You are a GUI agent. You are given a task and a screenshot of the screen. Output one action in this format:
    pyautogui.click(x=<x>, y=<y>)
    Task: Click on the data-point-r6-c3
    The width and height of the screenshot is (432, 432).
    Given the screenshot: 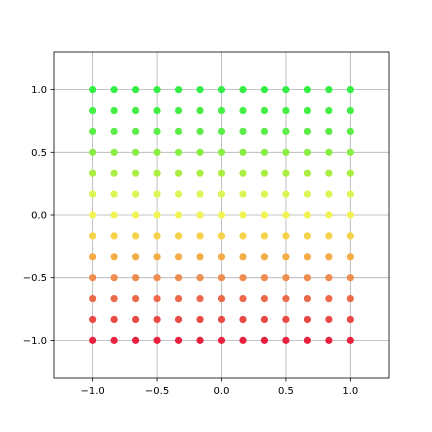 What is the action you would take?
    pyautogui.click(x=157, y=215)
    